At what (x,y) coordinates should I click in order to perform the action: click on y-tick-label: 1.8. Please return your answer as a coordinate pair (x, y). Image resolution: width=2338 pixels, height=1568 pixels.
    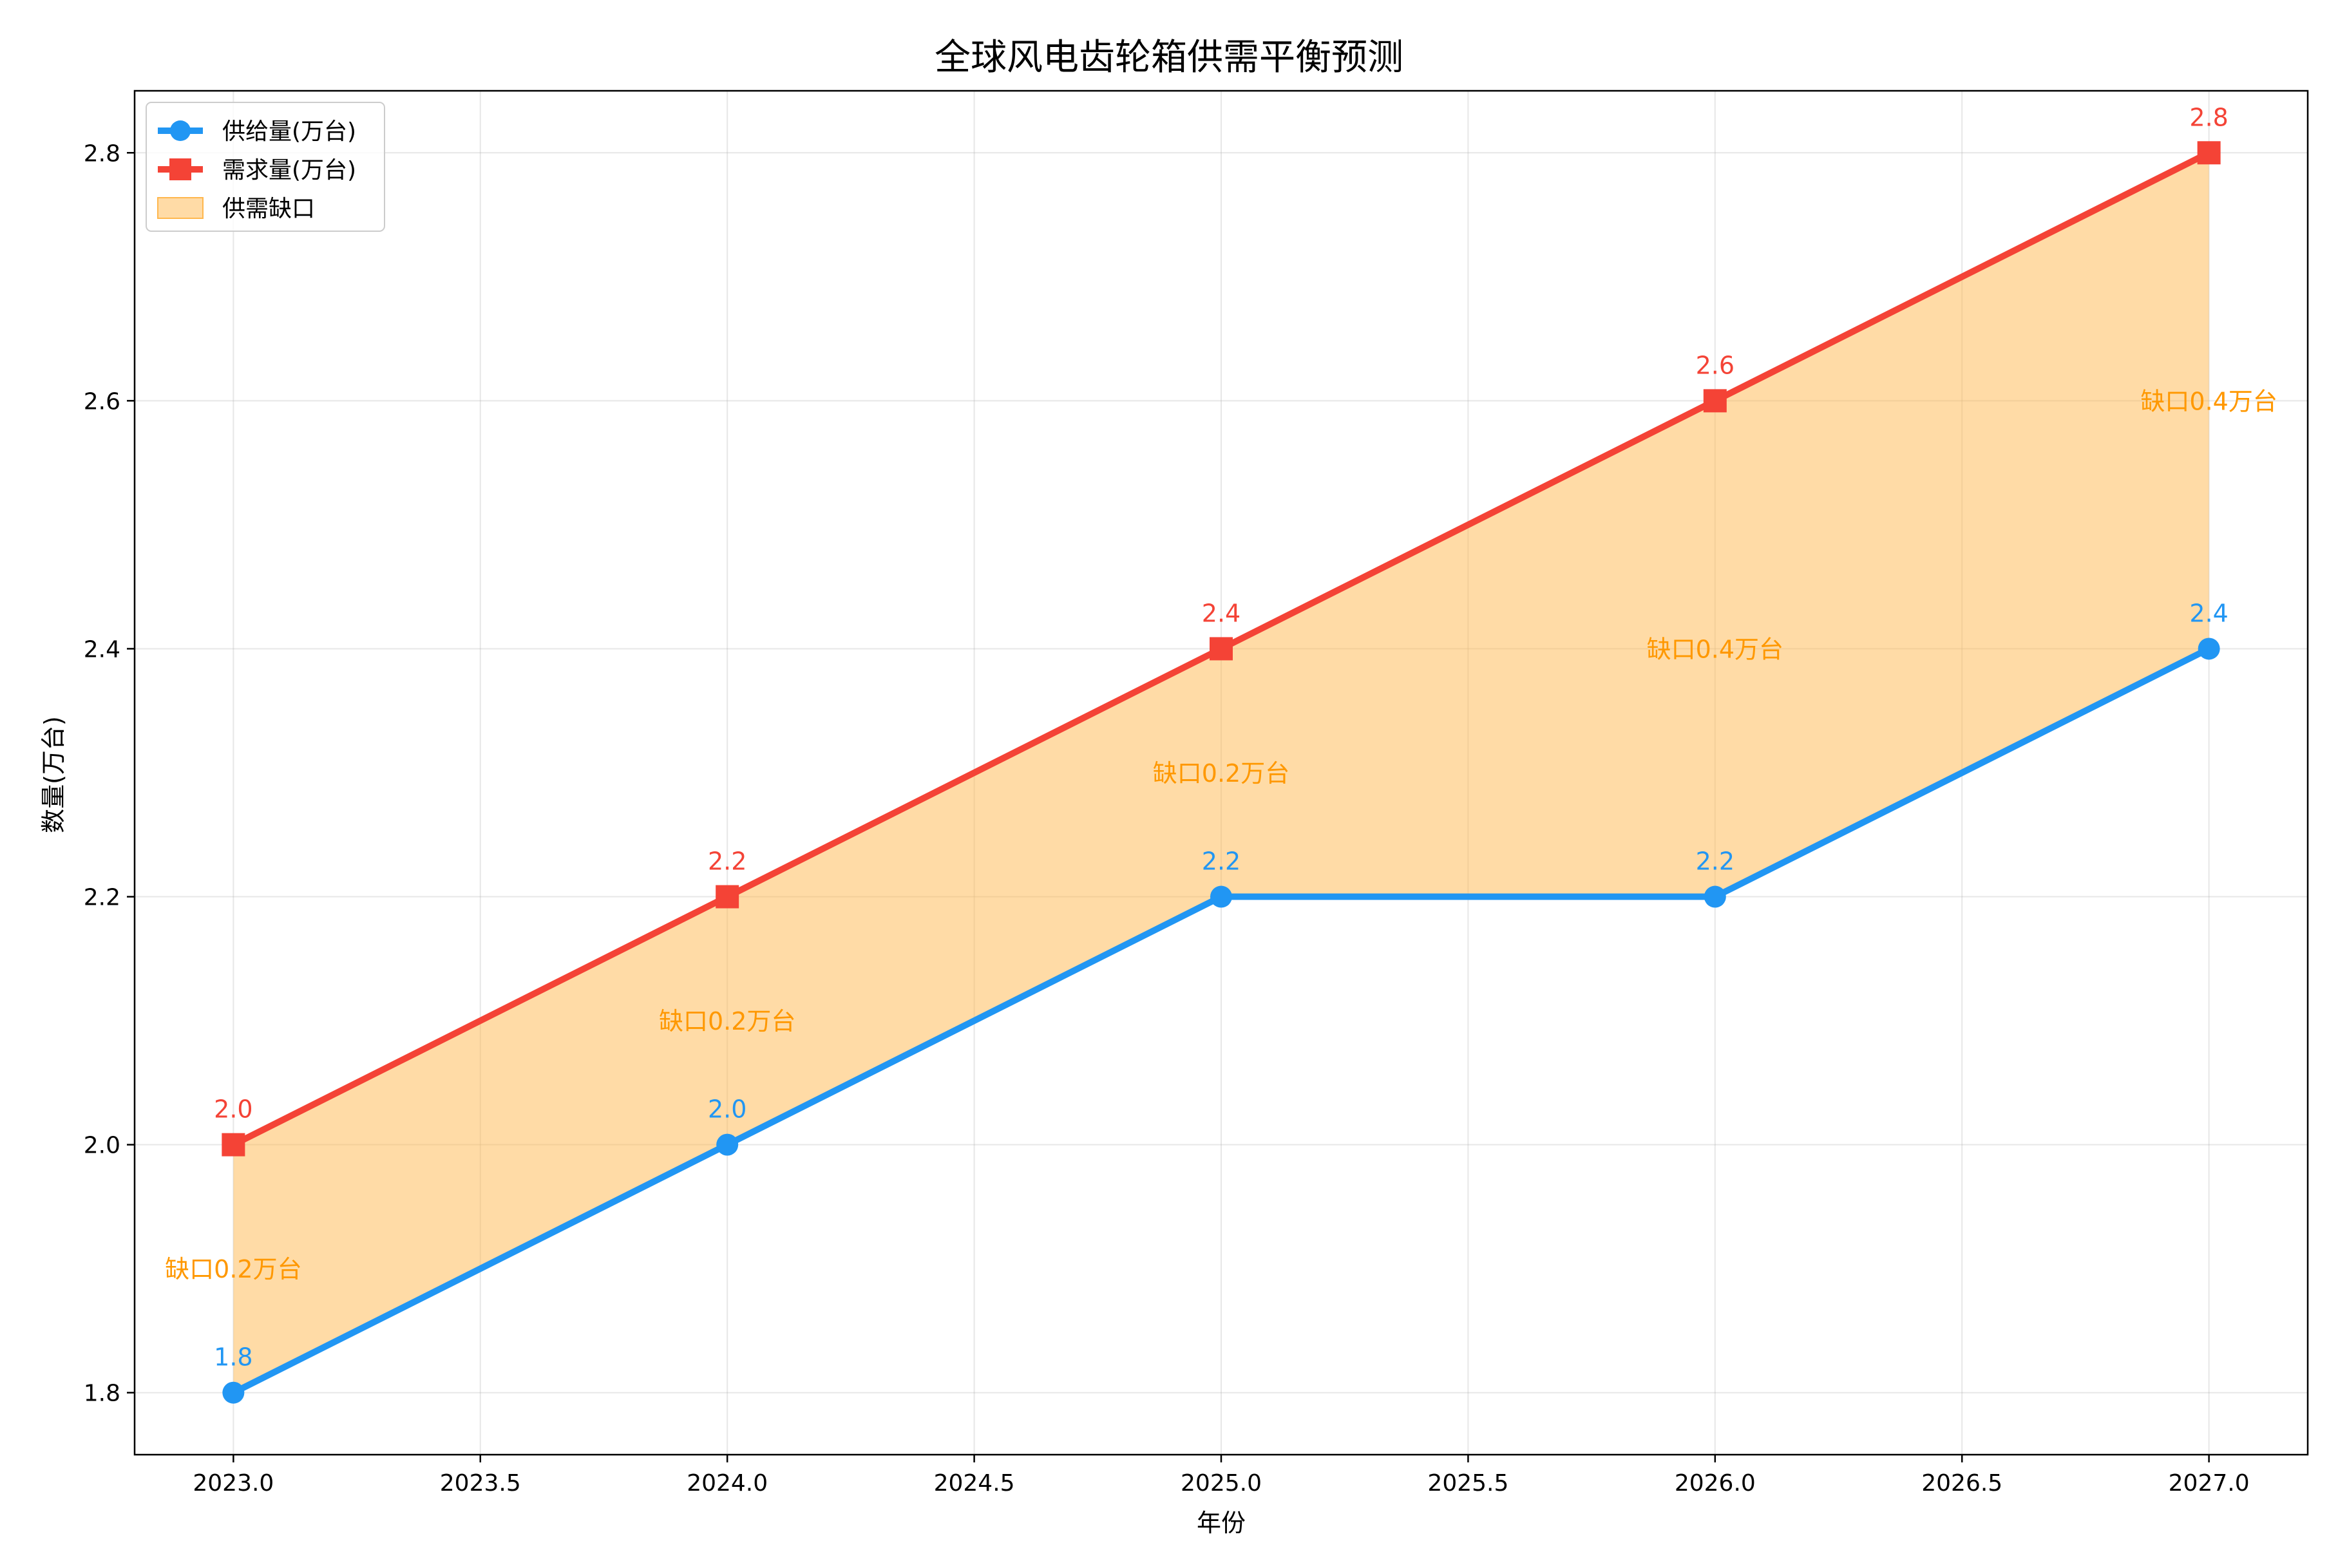
    Looking at the image, I should click on (102, 1394).